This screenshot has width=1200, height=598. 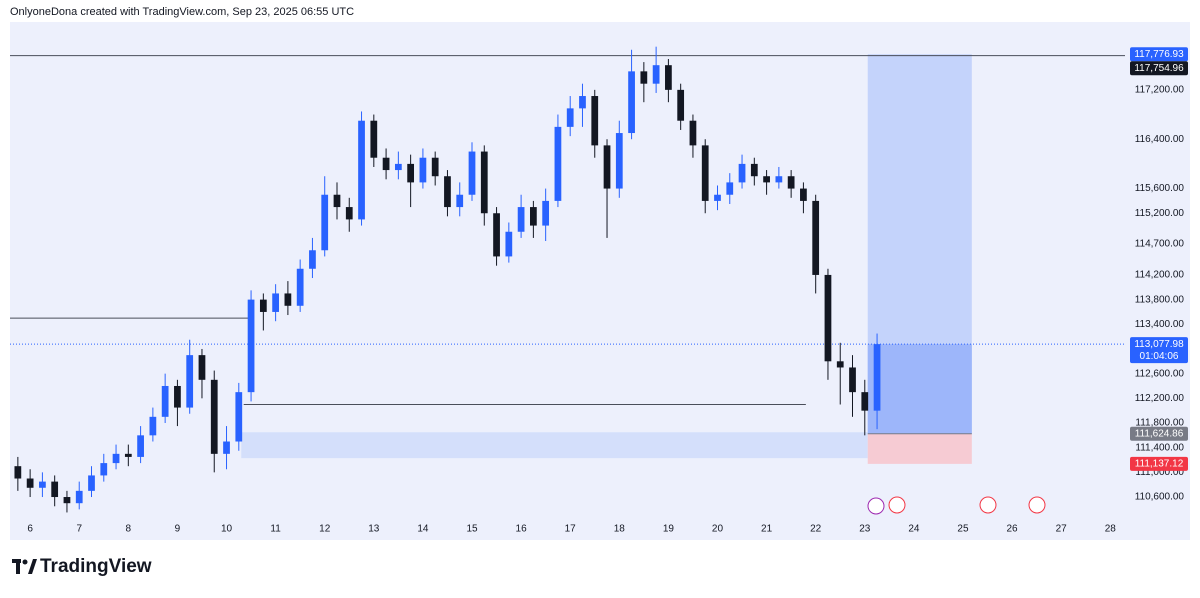 I want to click on price-label: 117,776.93, so click(x=1159, y=54).